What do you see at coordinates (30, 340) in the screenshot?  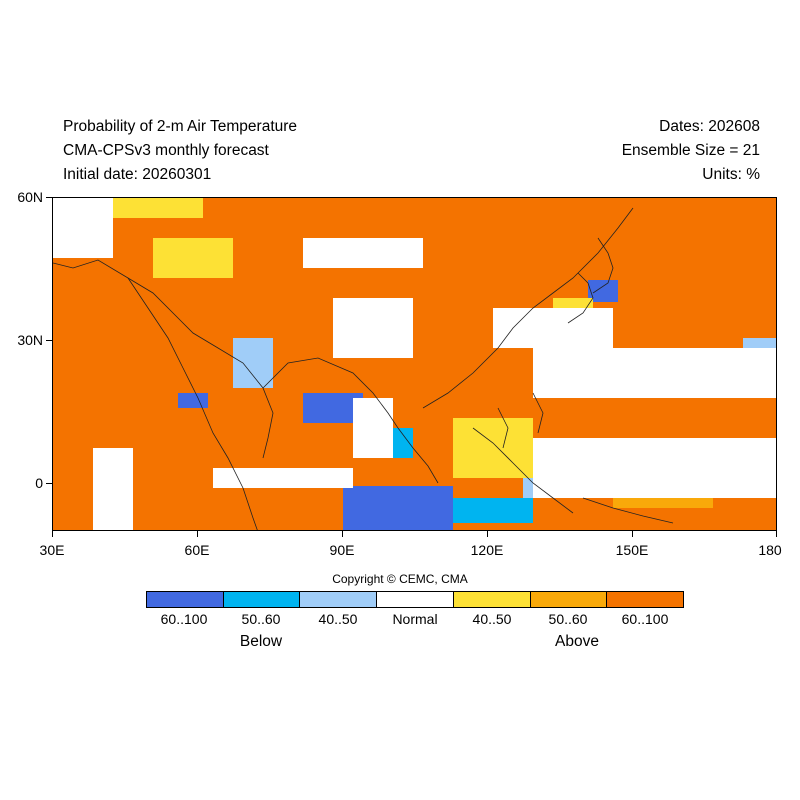 I see `lat-label-30n: 30N` at bounding box center [30, 340].